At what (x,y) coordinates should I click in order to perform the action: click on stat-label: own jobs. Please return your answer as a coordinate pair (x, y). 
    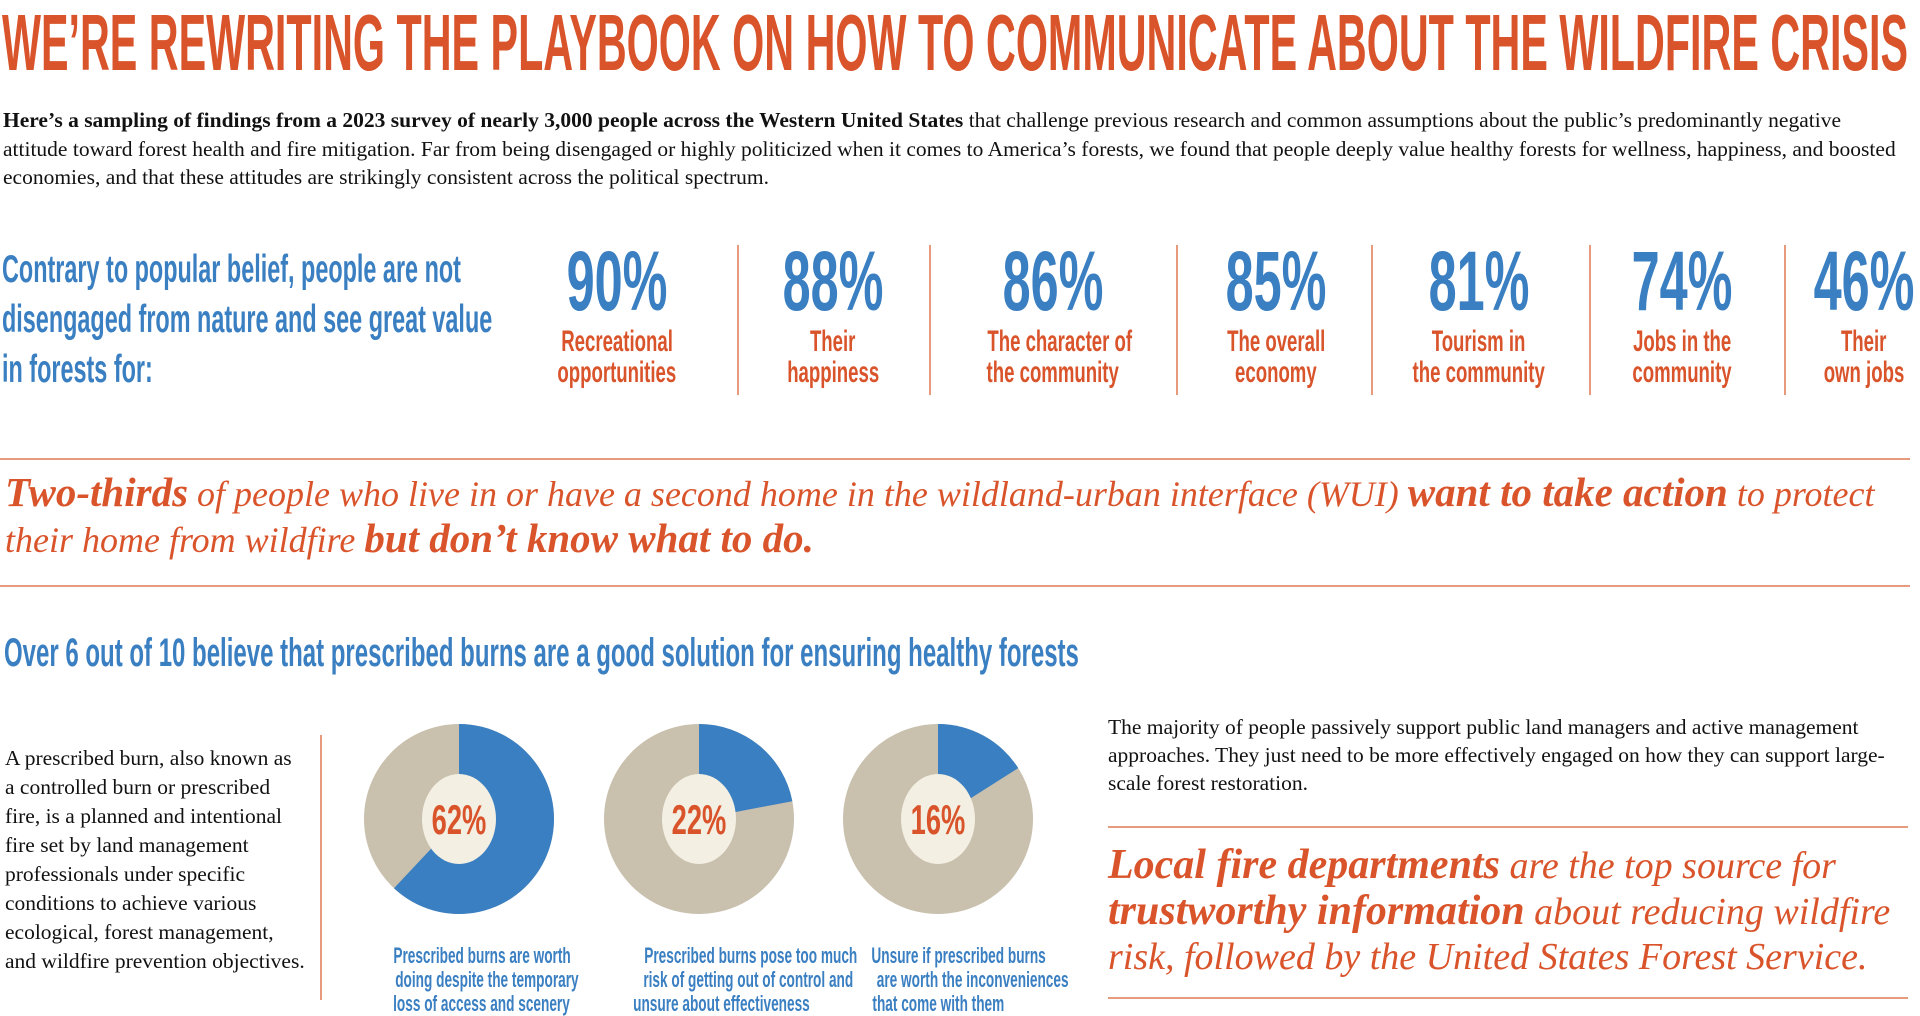
    Looking at the image, I should click on (1864, 372).